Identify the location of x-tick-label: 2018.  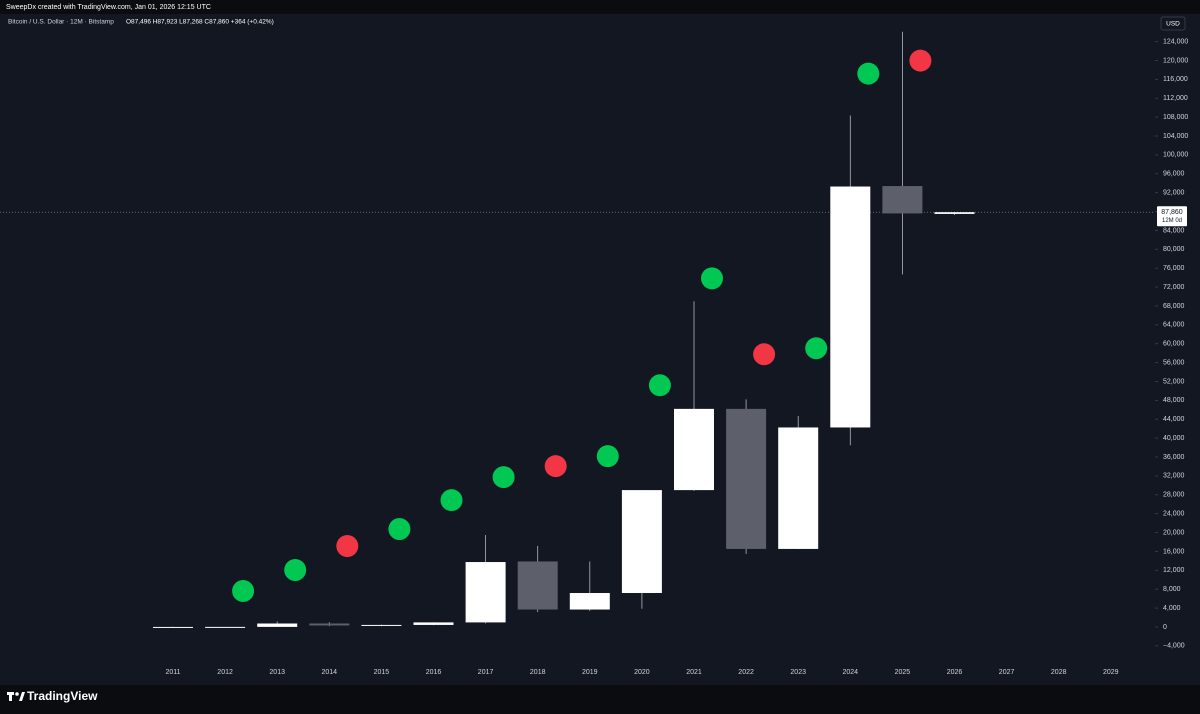
(538, 672).